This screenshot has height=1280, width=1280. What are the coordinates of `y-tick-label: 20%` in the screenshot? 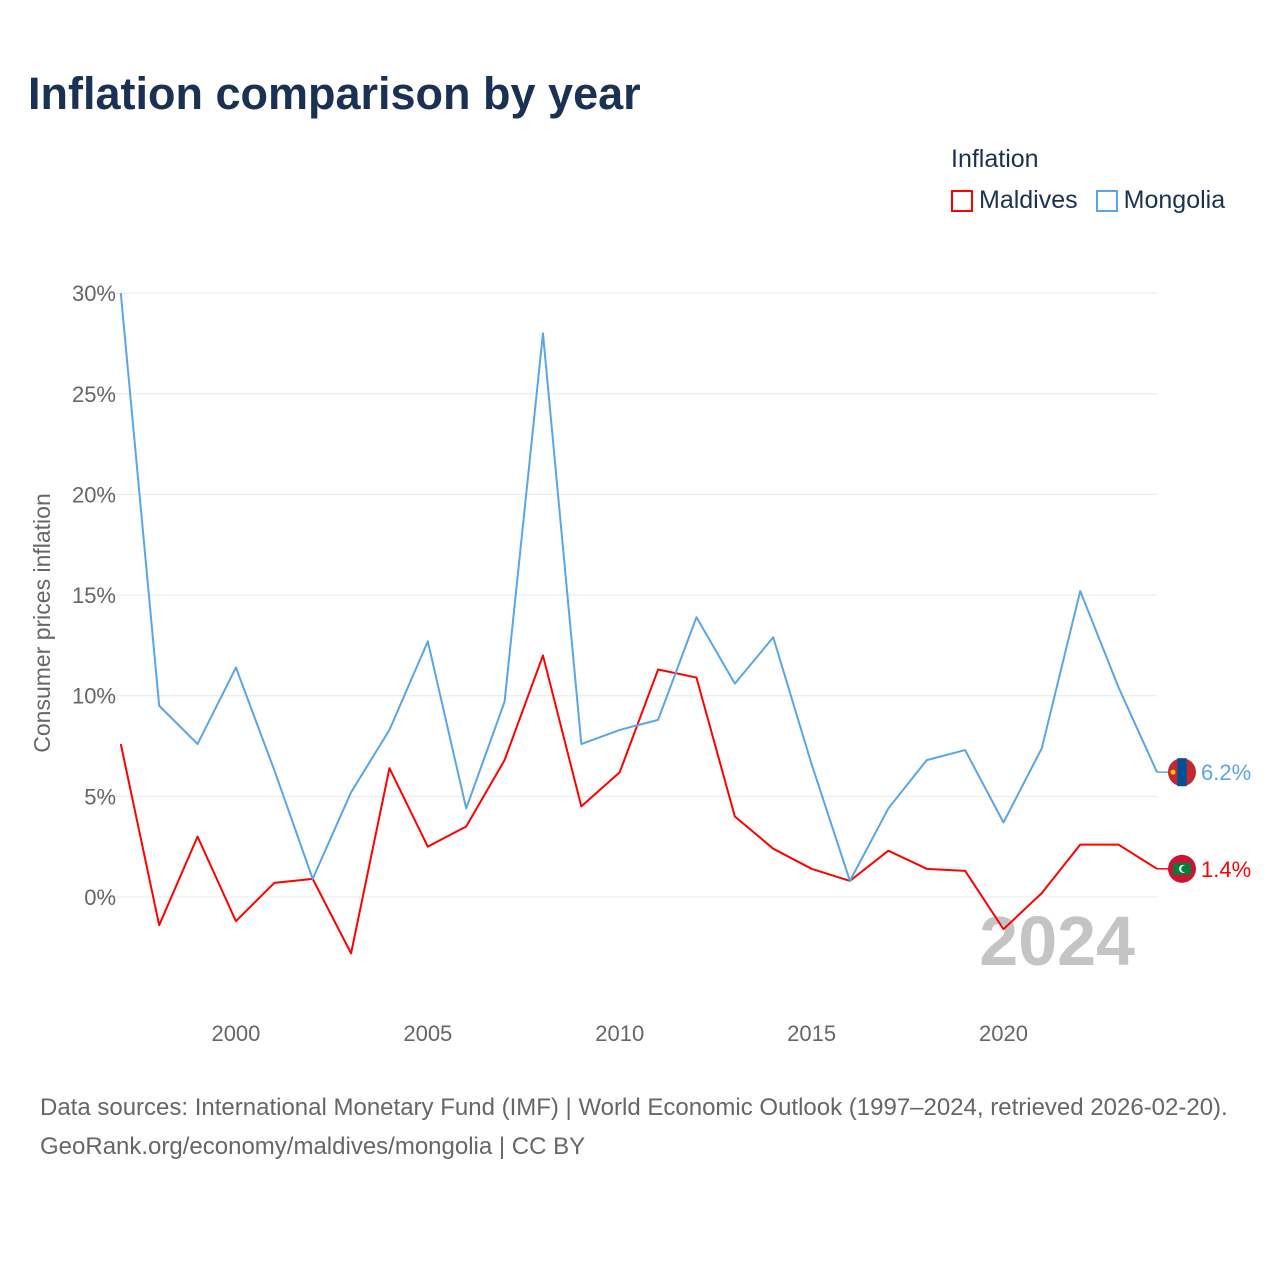 It's located at (94, 494).